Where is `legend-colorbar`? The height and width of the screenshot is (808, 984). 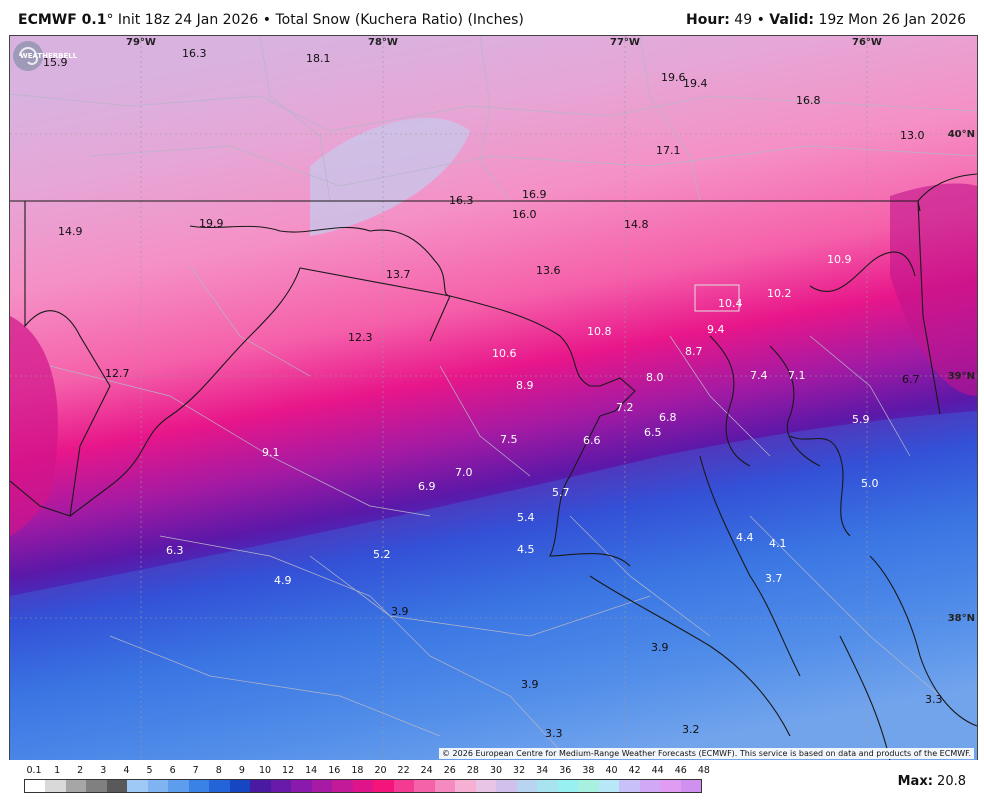 legend-colorbar is located at coordinates (363, 786).